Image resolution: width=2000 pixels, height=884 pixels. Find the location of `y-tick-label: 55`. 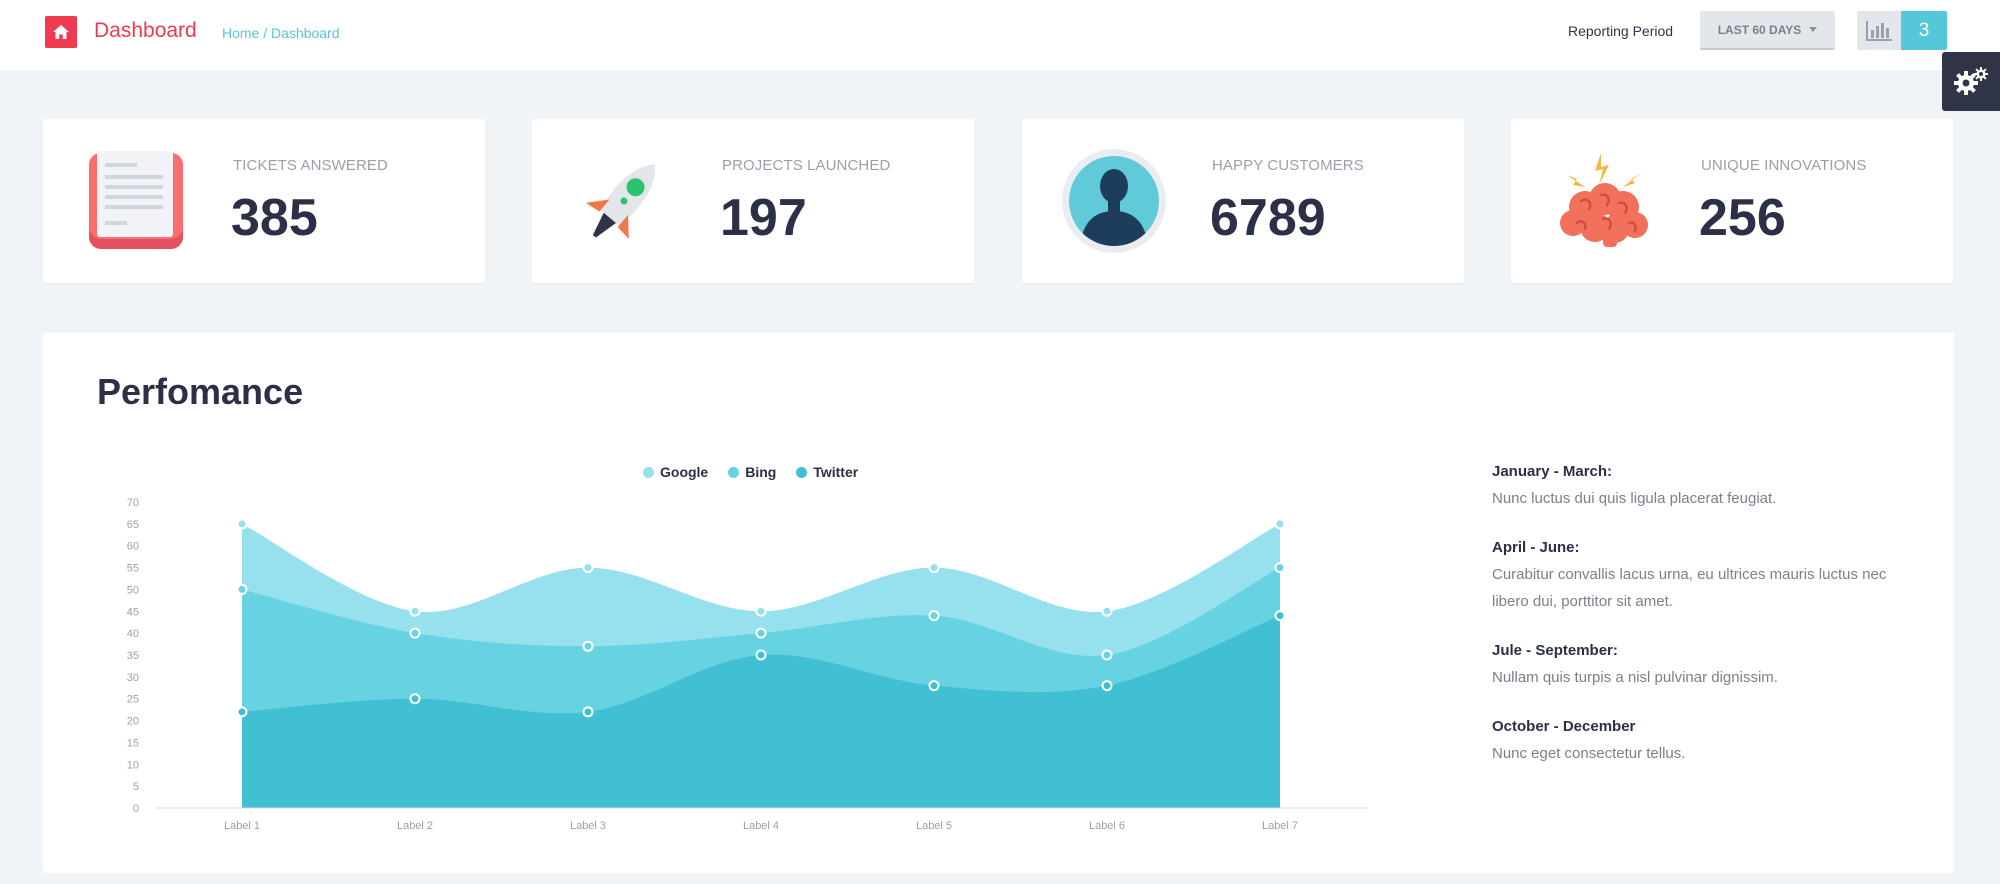

y-tick-label: 55 is located at coordinates (133, 569).